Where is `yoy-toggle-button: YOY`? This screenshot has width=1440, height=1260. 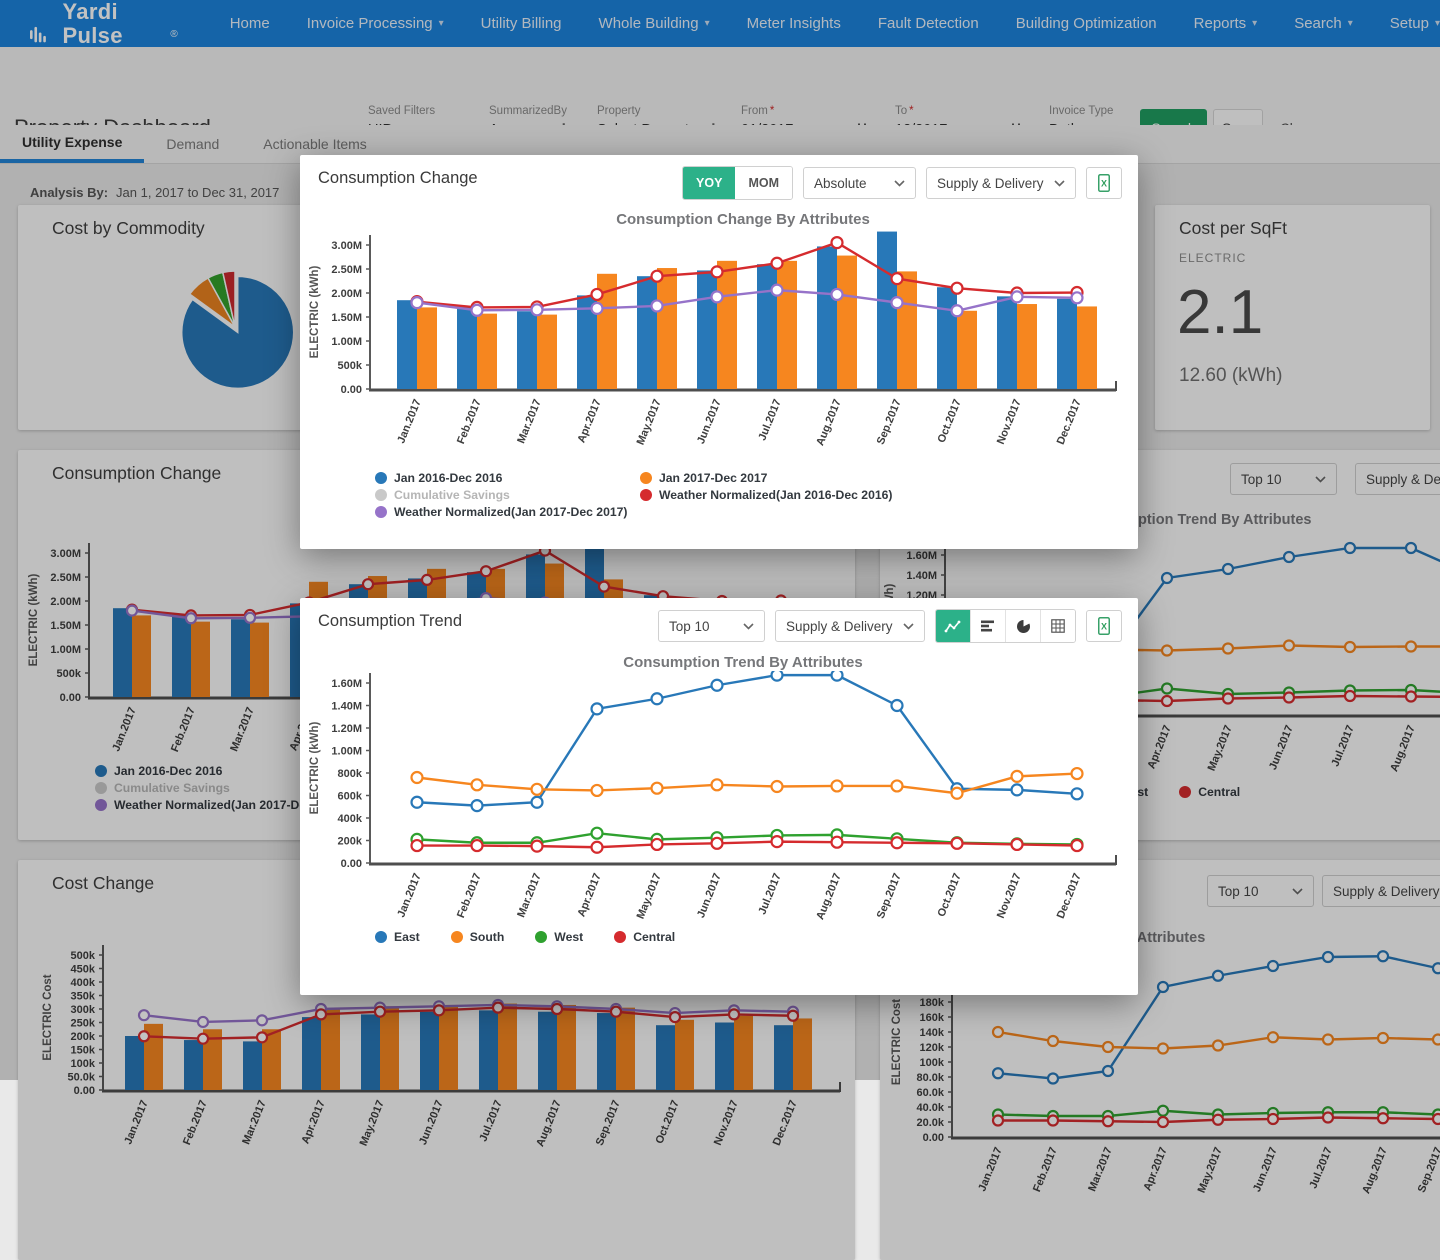
yoy-toggle-button: YOY is located at coordinates (709, 183).